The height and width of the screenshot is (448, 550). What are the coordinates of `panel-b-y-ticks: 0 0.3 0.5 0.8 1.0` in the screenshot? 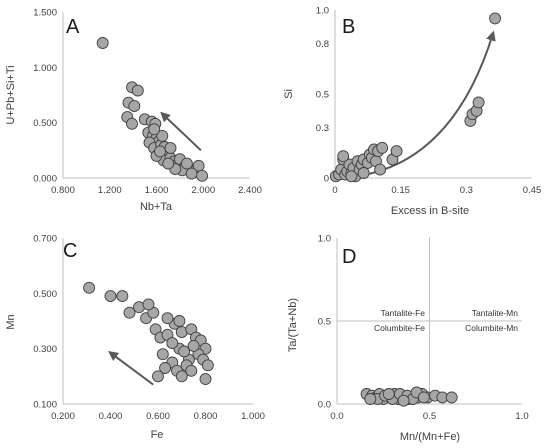 It's located at (322, 95).